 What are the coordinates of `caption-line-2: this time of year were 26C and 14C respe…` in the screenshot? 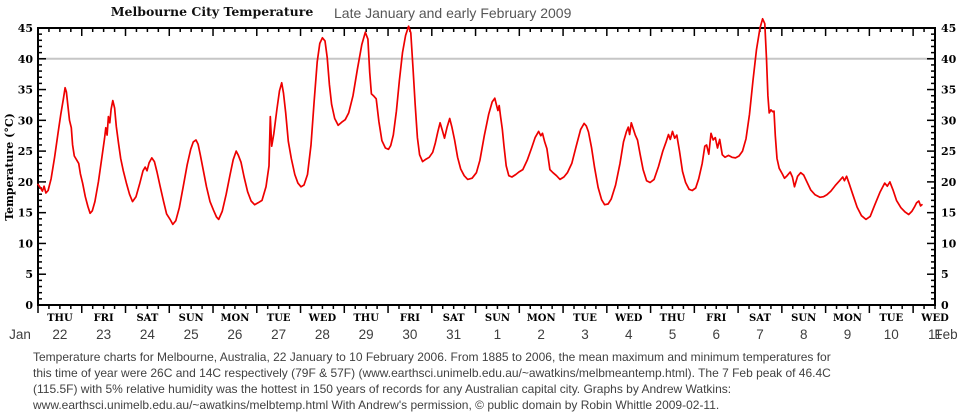 It's located at (432, 373).